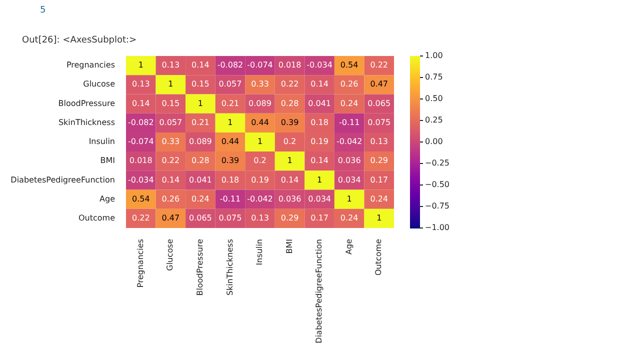 The height and width of the screenshot is (360, 640). I want to click on text: 5, so click(43, 10).